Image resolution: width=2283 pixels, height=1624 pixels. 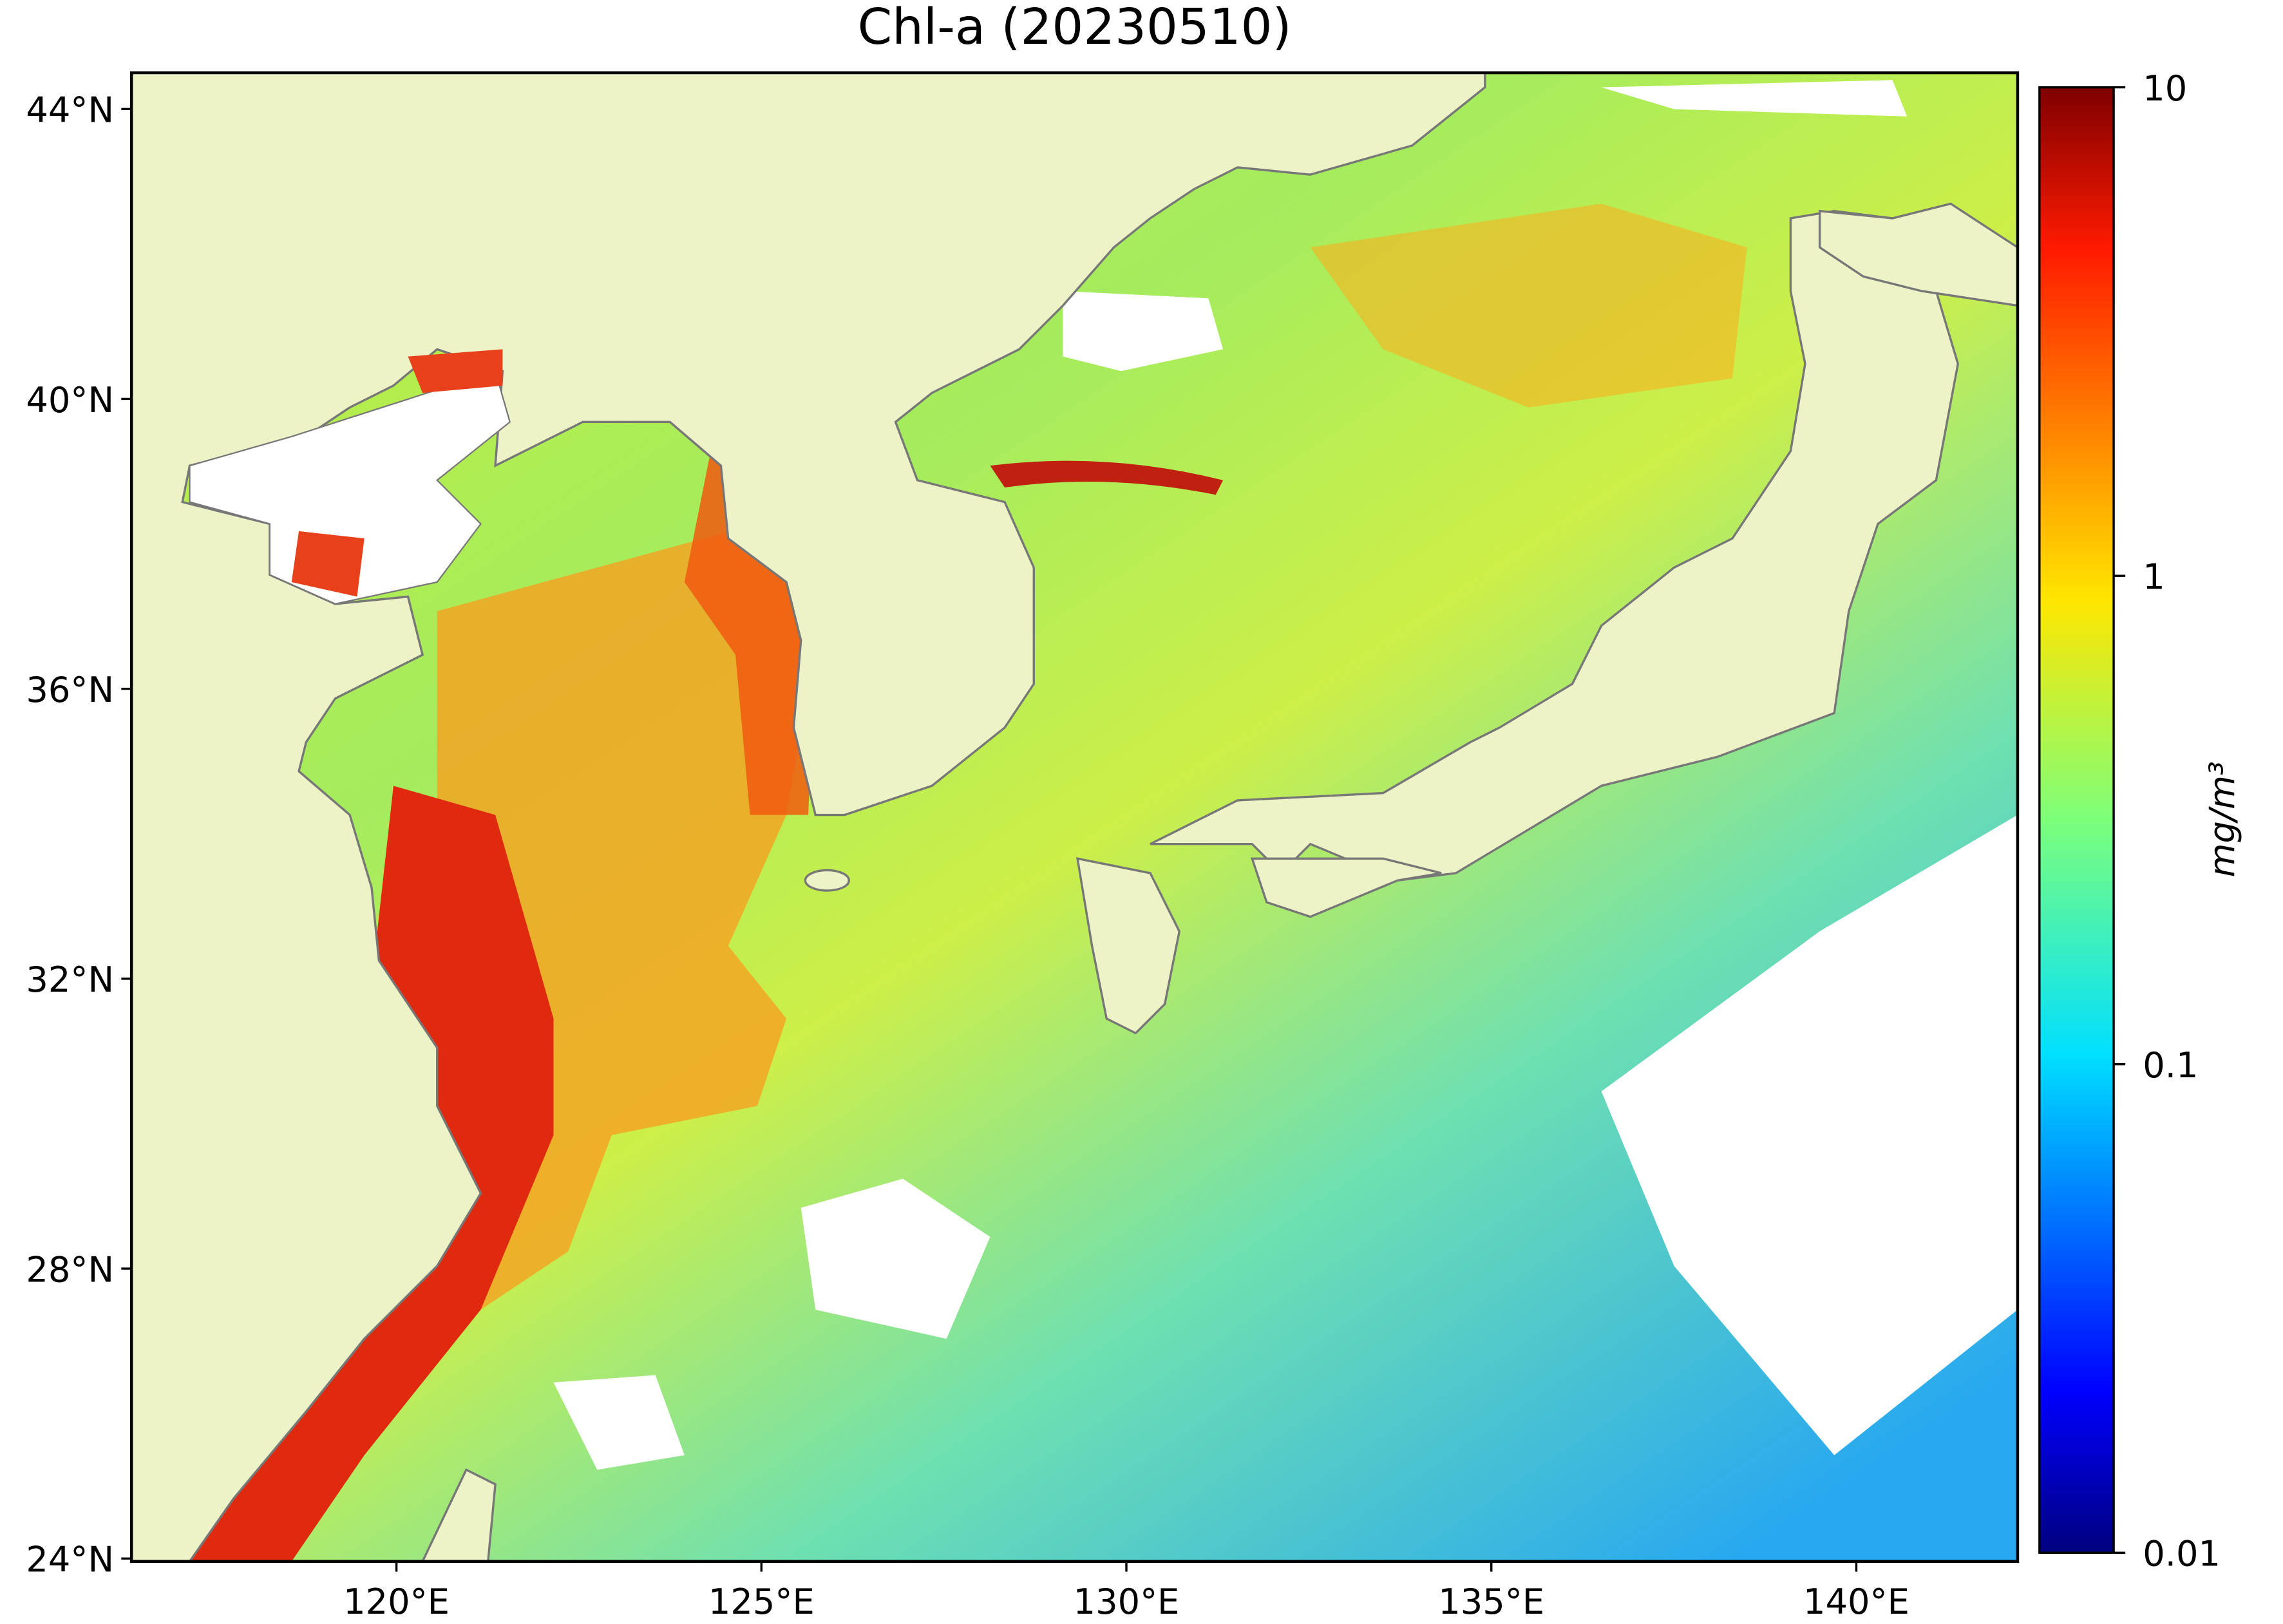 What do you see at coordinates (70, 690) in the screenshot?
I see `y-tick-label: 36°N` at bounding box center [70, 690].